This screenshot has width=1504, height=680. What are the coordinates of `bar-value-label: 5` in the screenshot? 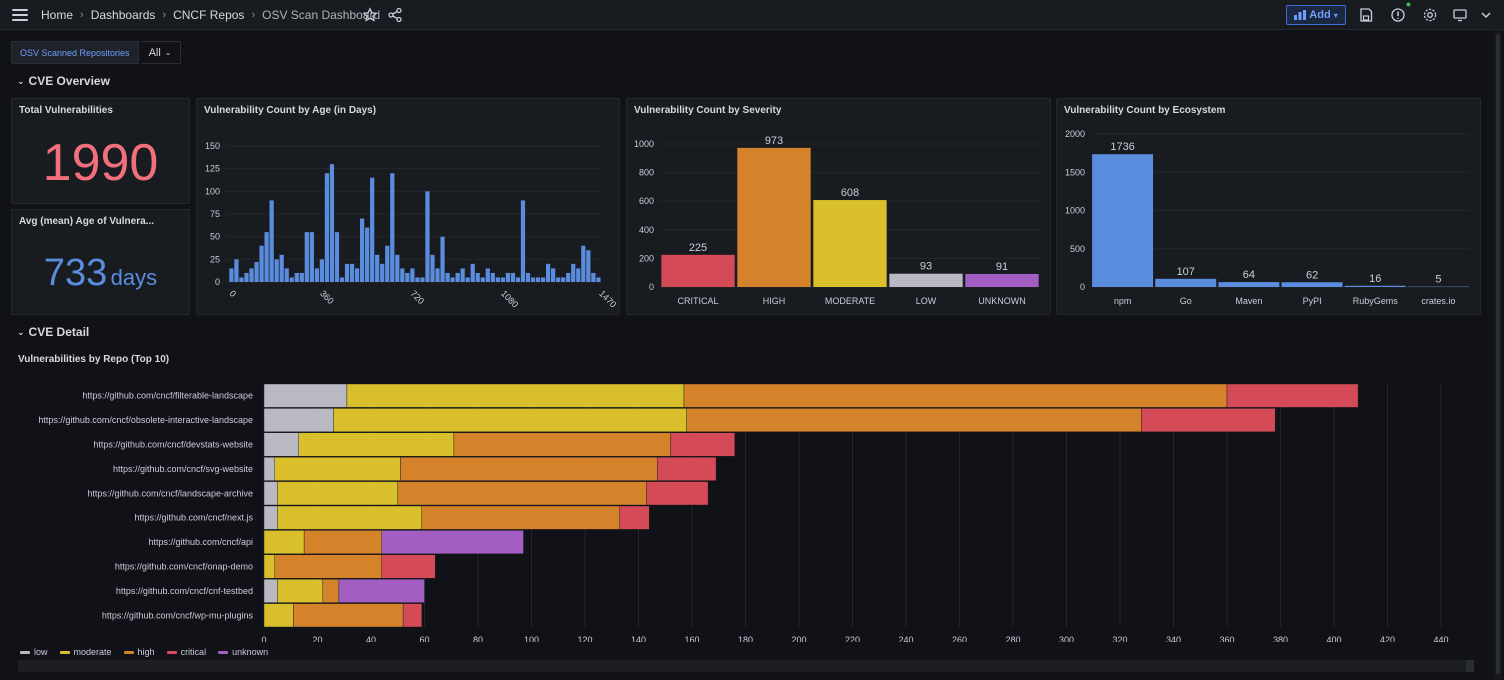 It's located at (1438, 280).